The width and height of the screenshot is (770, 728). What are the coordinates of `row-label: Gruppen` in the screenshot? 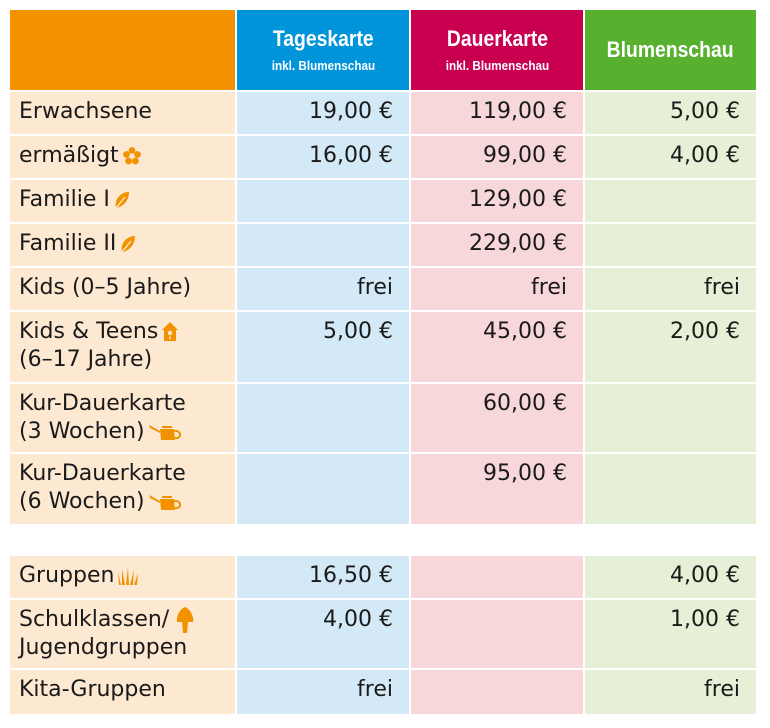 It's located at (67, 575).